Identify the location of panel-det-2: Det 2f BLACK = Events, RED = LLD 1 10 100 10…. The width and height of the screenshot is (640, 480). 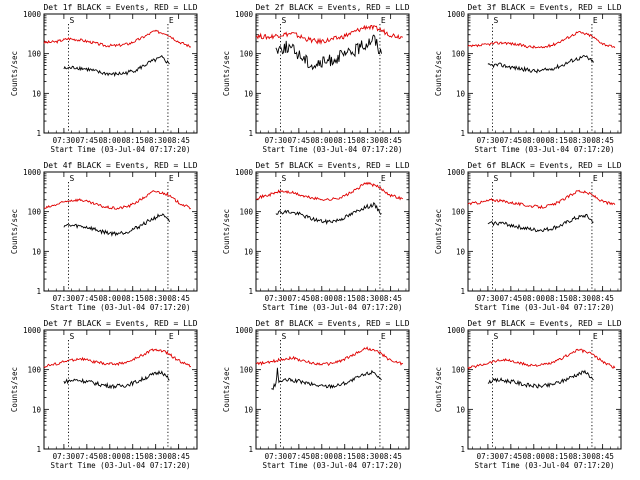
(316, 78).